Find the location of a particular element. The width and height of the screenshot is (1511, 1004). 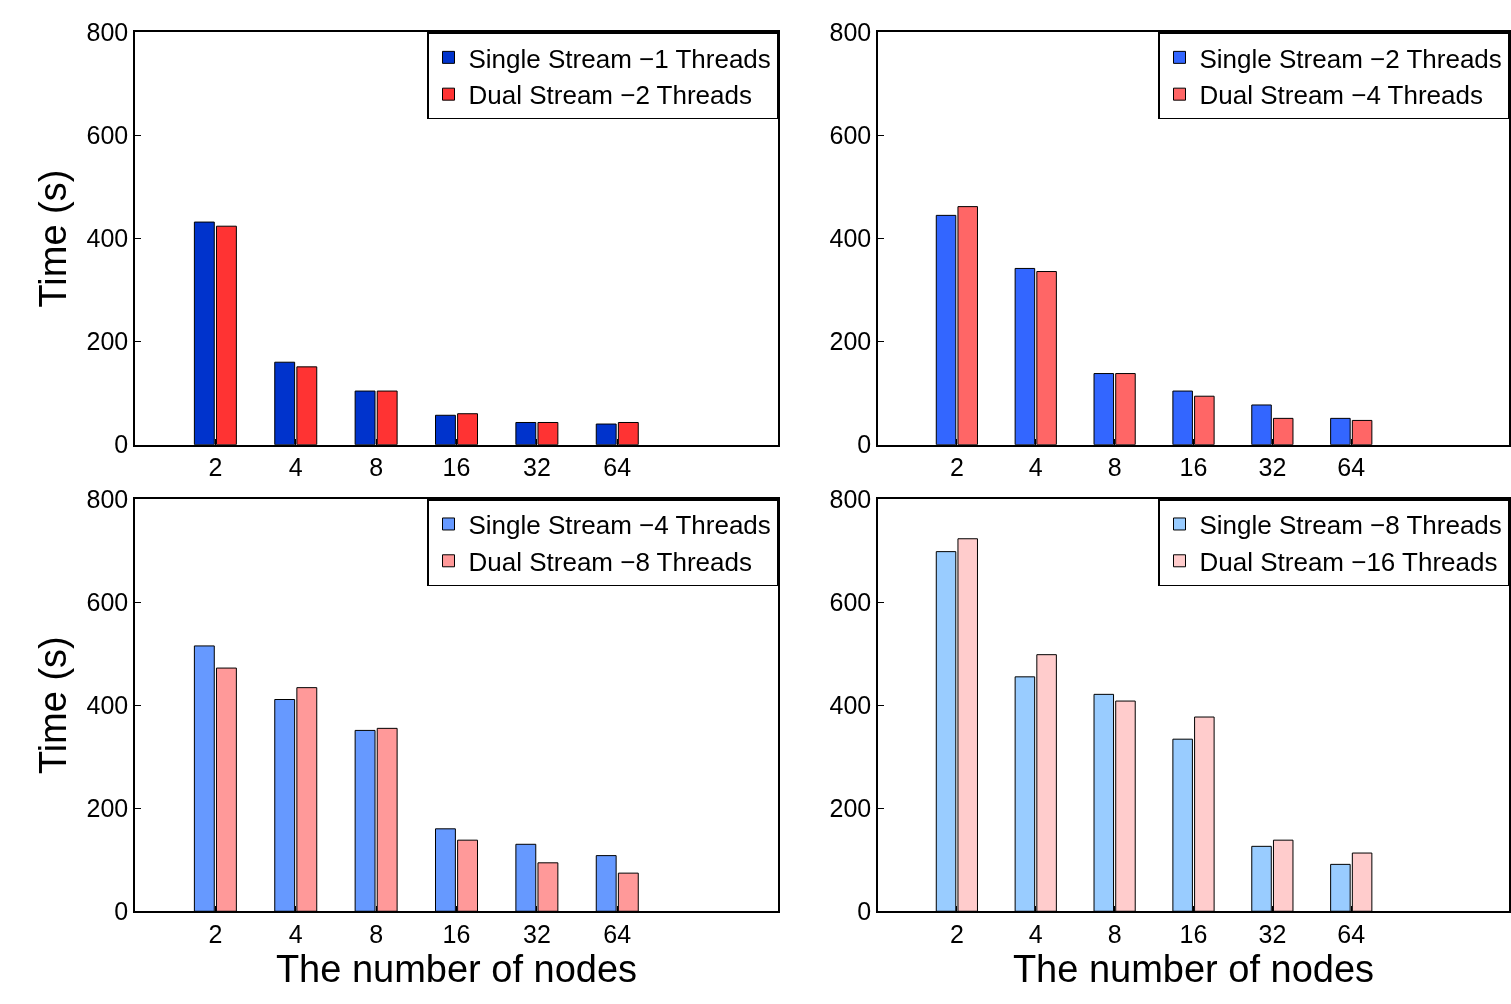

legend-label: Dual Stream −2 Threads is located at coordinates (610, 95).